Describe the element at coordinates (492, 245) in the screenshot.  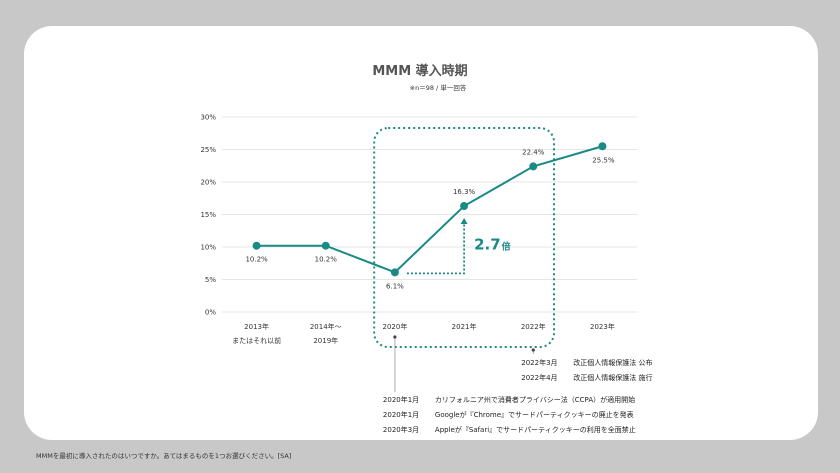
I see `annotation-value: 2.7倍` at that location.